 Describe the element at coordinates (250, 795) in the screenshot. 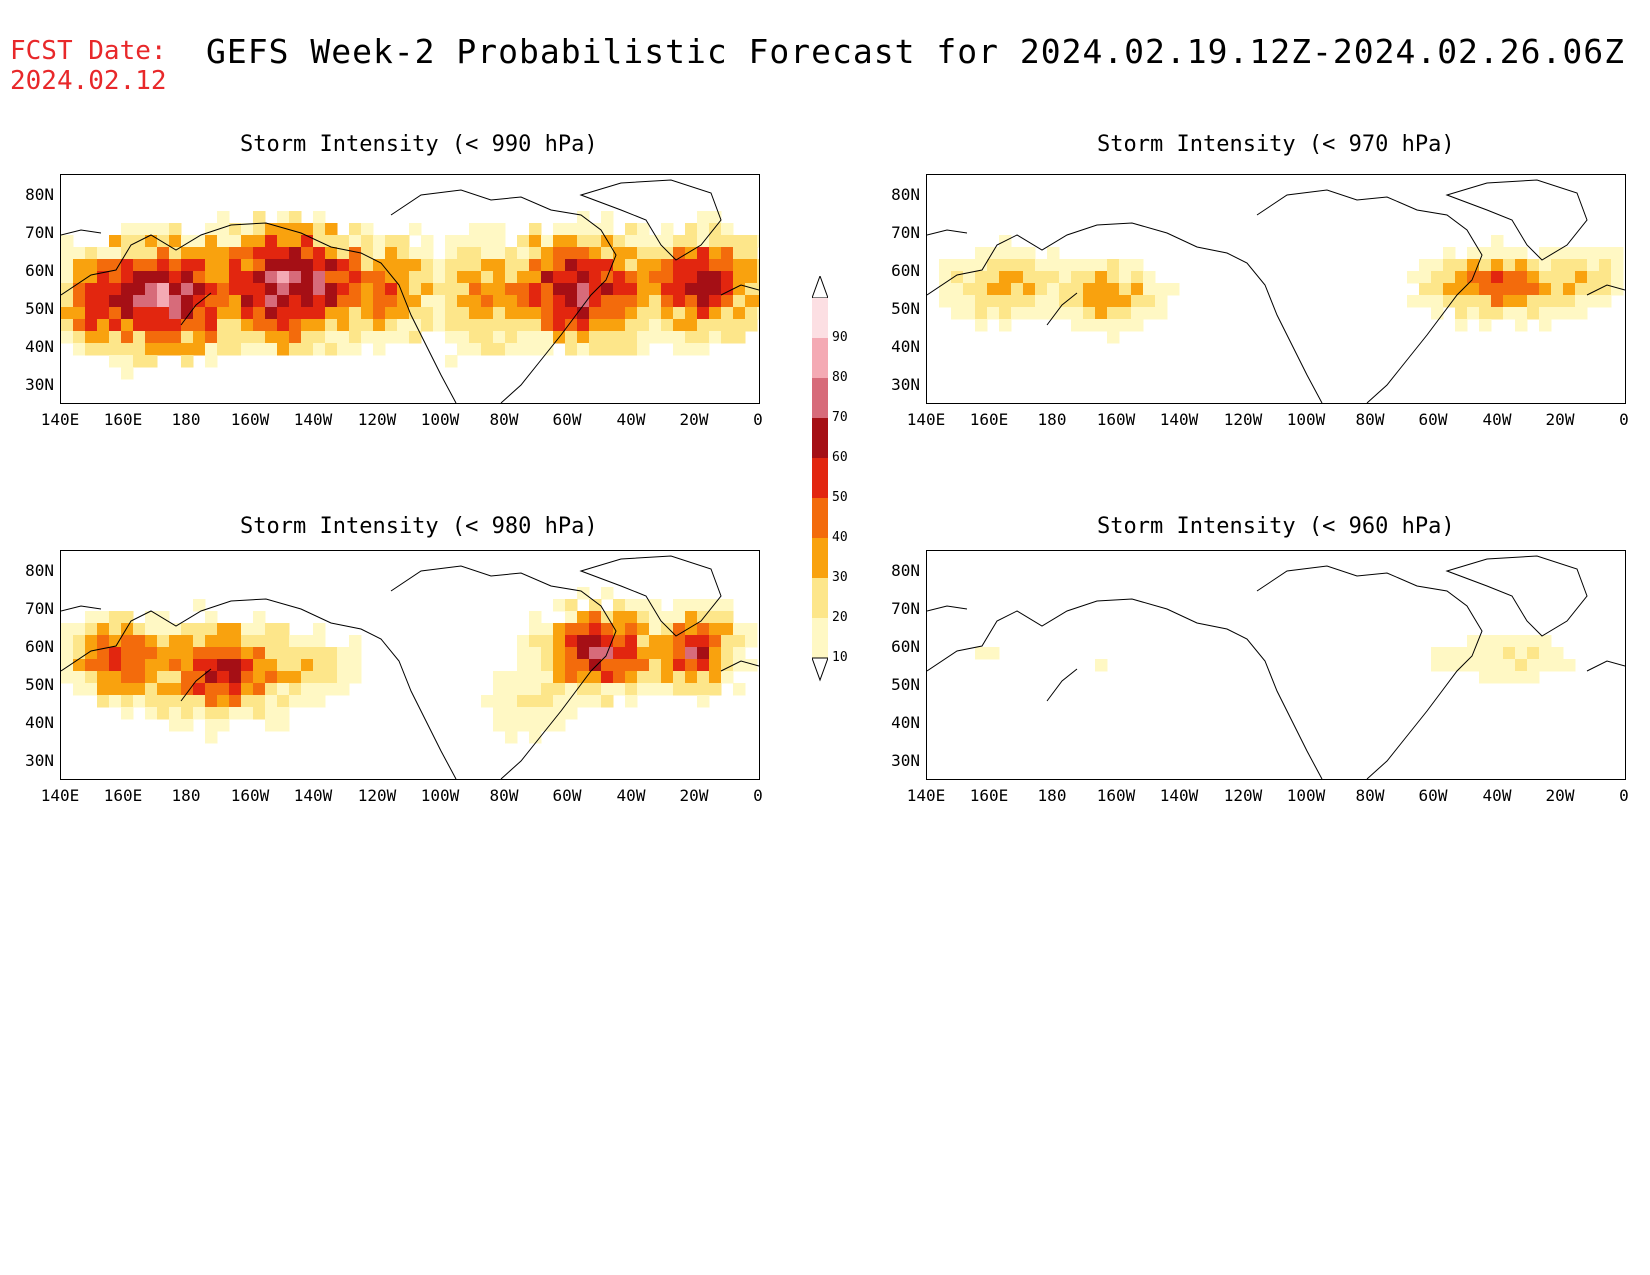

I see `lon-tick-label: 160W` at that location.